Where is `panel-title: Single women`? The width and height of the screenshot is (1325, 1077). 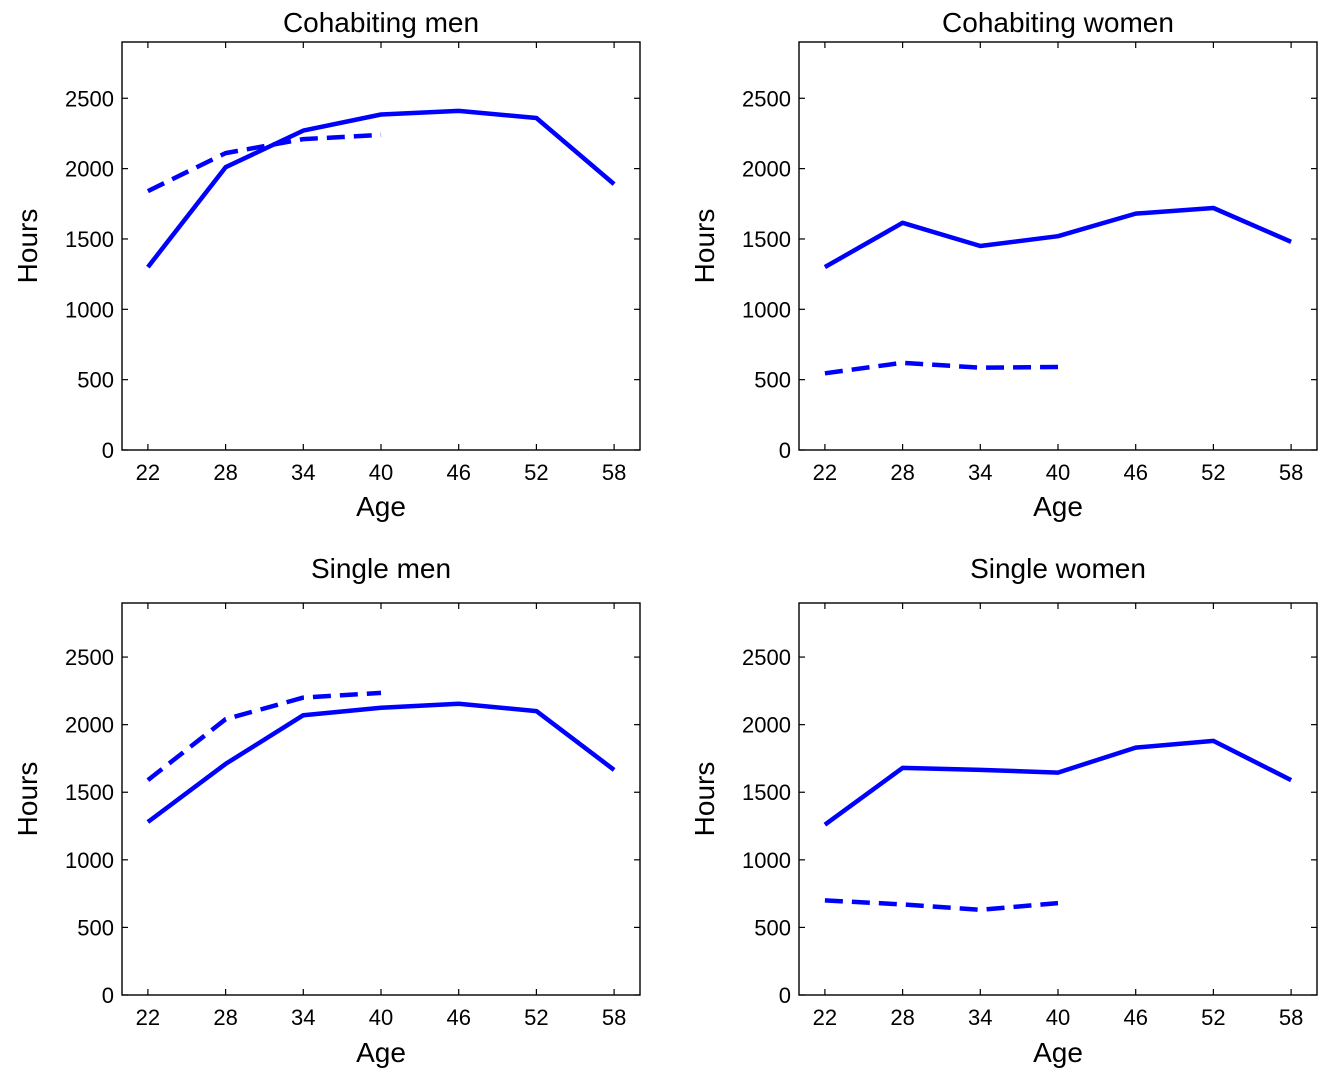
panel-title: Single women is located at coordinates (1058, 568).